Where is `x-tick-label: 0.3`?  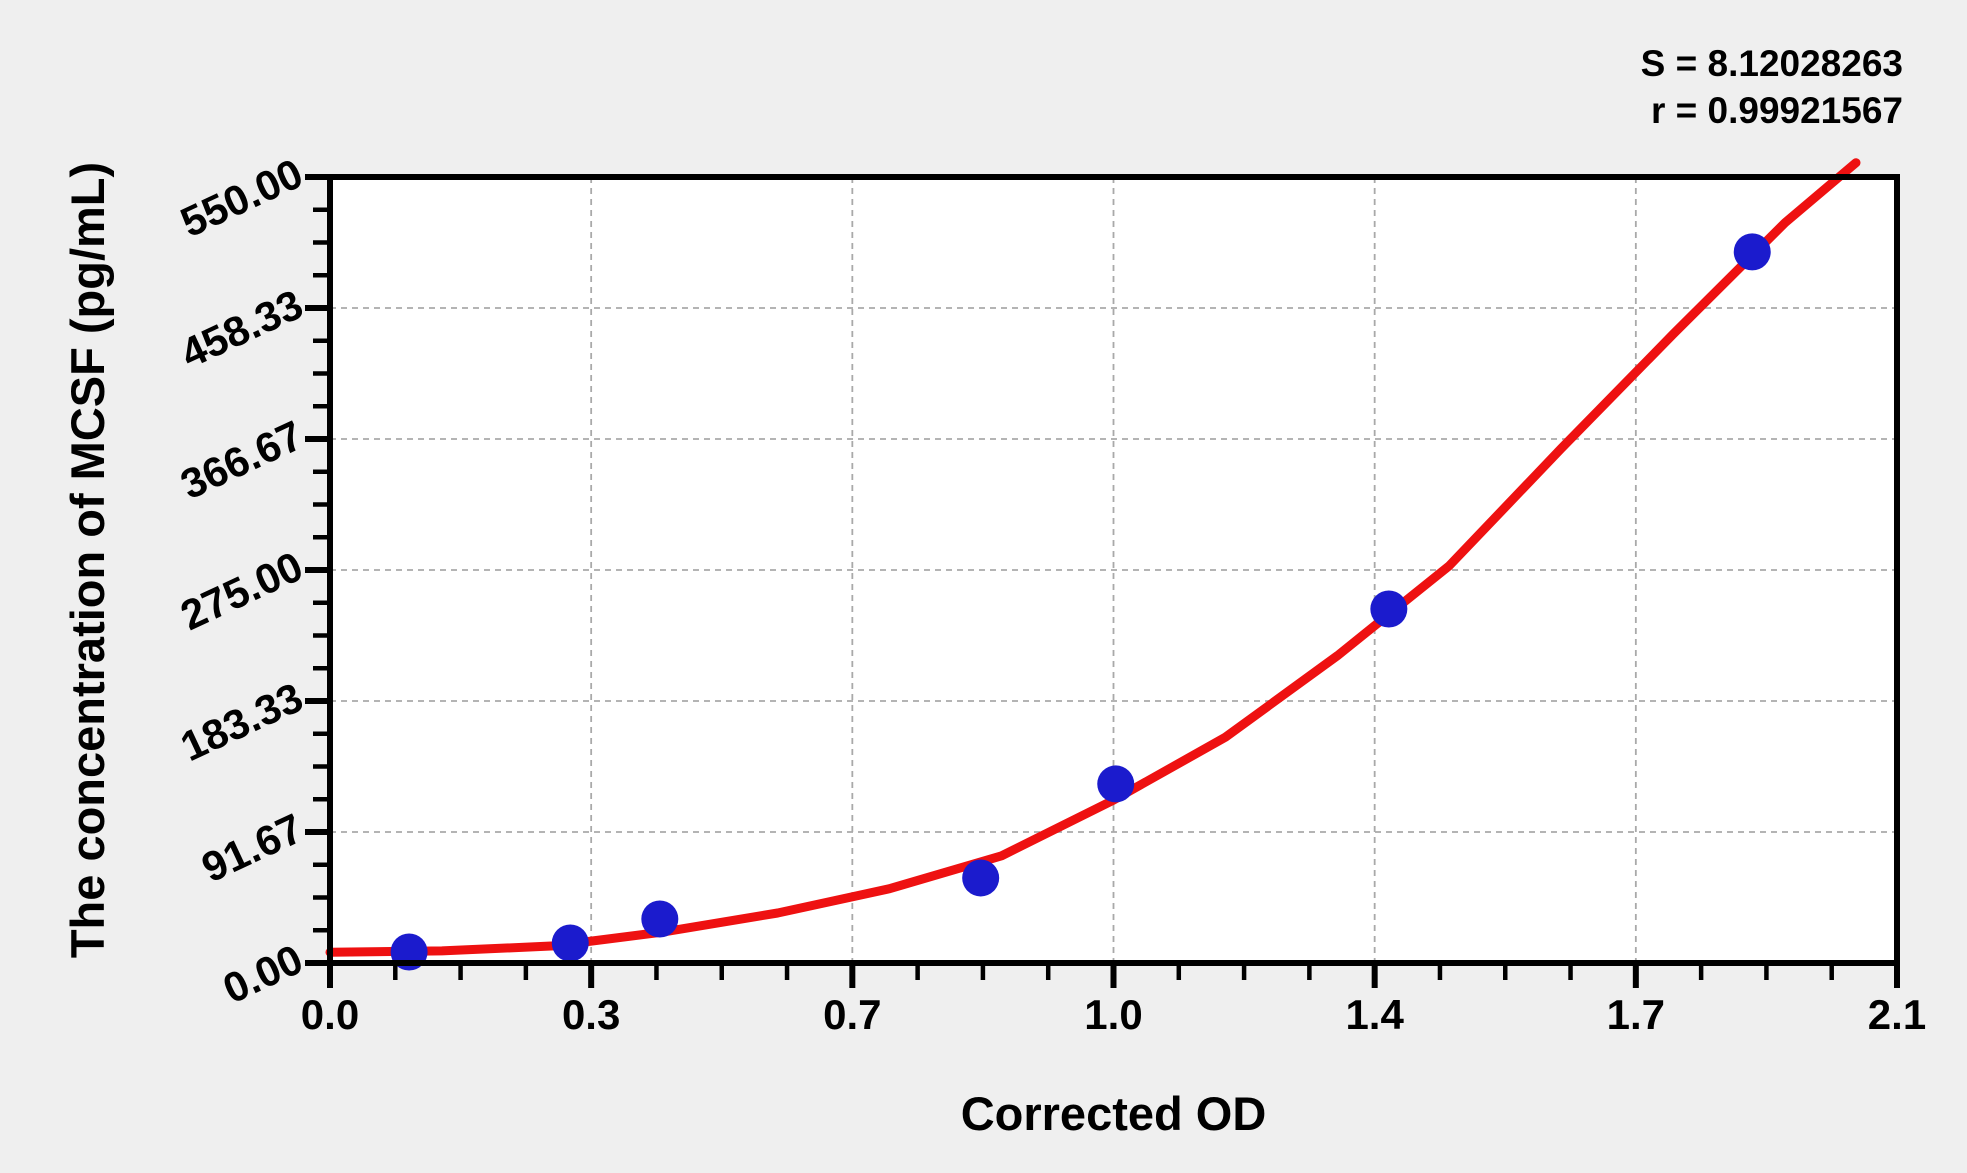 x-tick-label: 0.3 is located at coordinates (591, 1014).